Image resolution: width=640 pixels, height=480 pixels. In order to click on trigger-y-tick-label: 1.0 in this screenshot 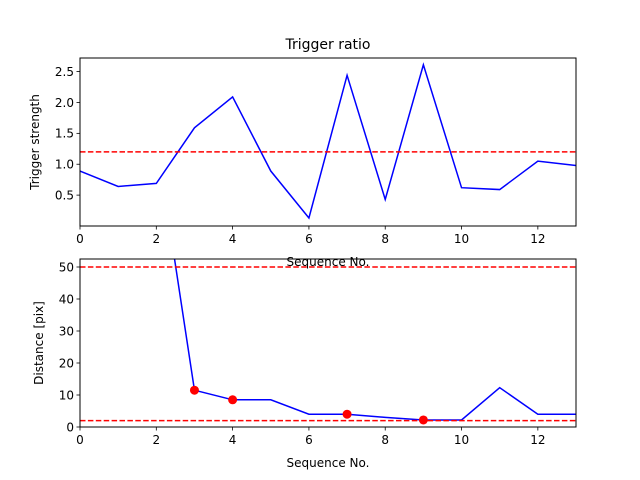, I will do `click(64, 165)`.